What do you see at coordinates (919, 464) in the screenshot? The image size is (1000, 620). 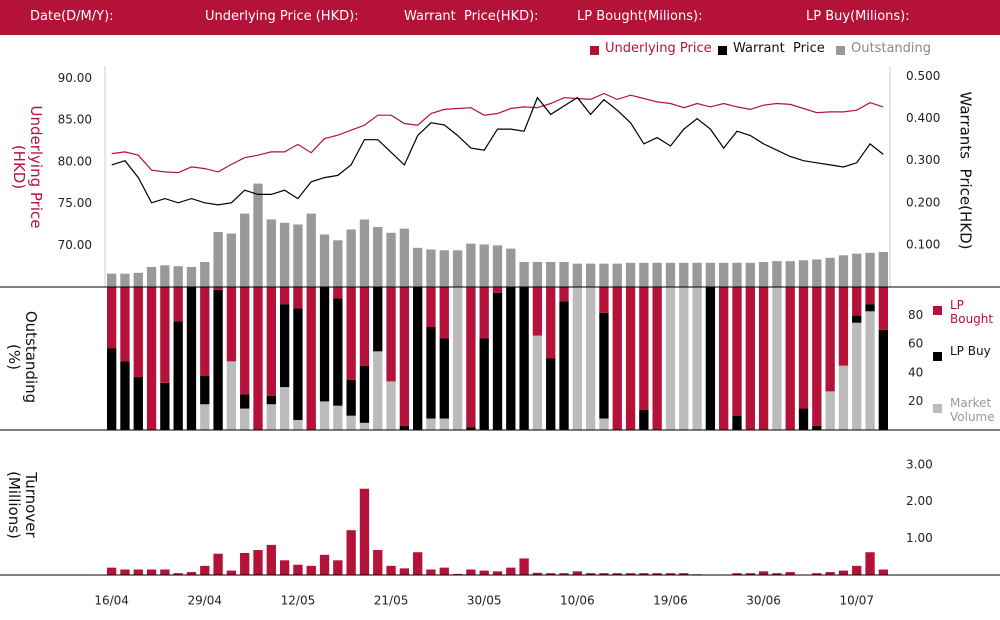 I see `tick-label: 3.00` at bounding box center [919, 464].